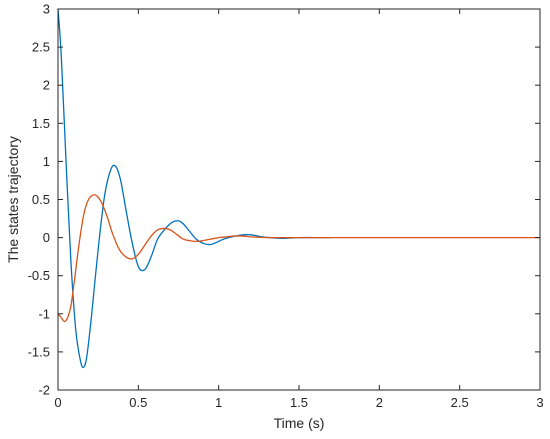 The width and height of the screenshot is (550, 439). Describe the element at coordinates (46, 237) in the screenshot. I see `y-tick-label: 0` at that location.